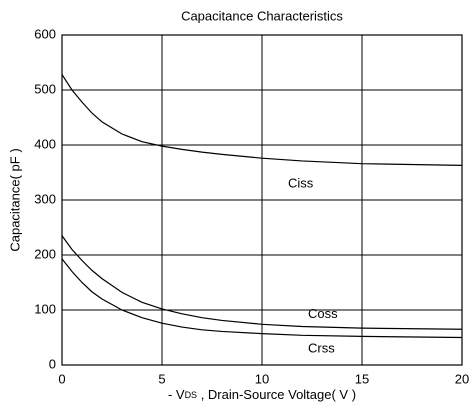 The height and width of the screenshot is (411, 476). What do you see at coordinates (61, 378) in the screenshot?
I see `x-tick-label: 0` at bounding box center [61, 378].